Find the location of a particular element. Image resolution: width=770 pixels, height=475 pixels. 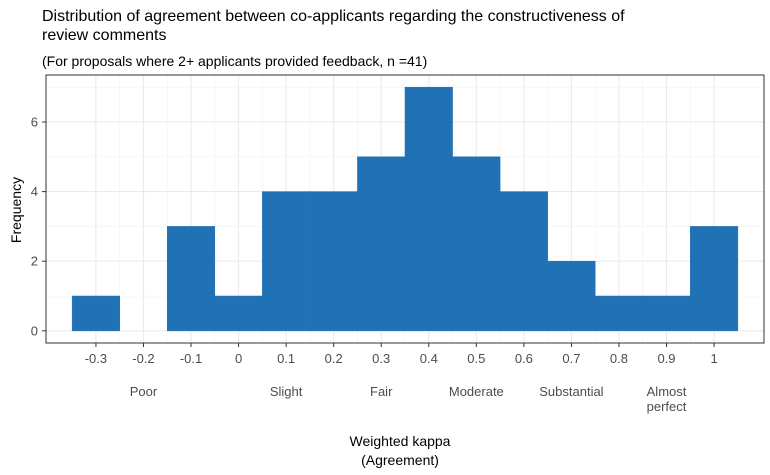

x-tick-label: 0.1 is located at coordinates (286, 358).